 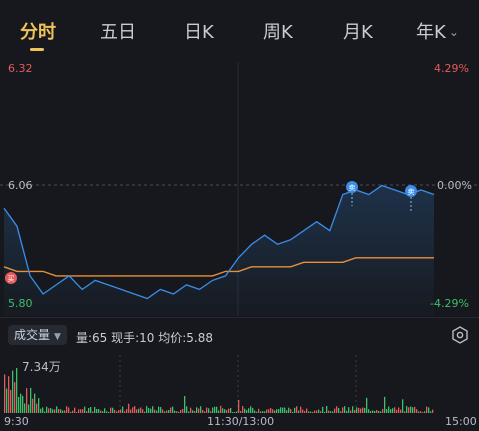 I want to click on dropdown-arrow-icon: ▼, so click(x=57, y=337).